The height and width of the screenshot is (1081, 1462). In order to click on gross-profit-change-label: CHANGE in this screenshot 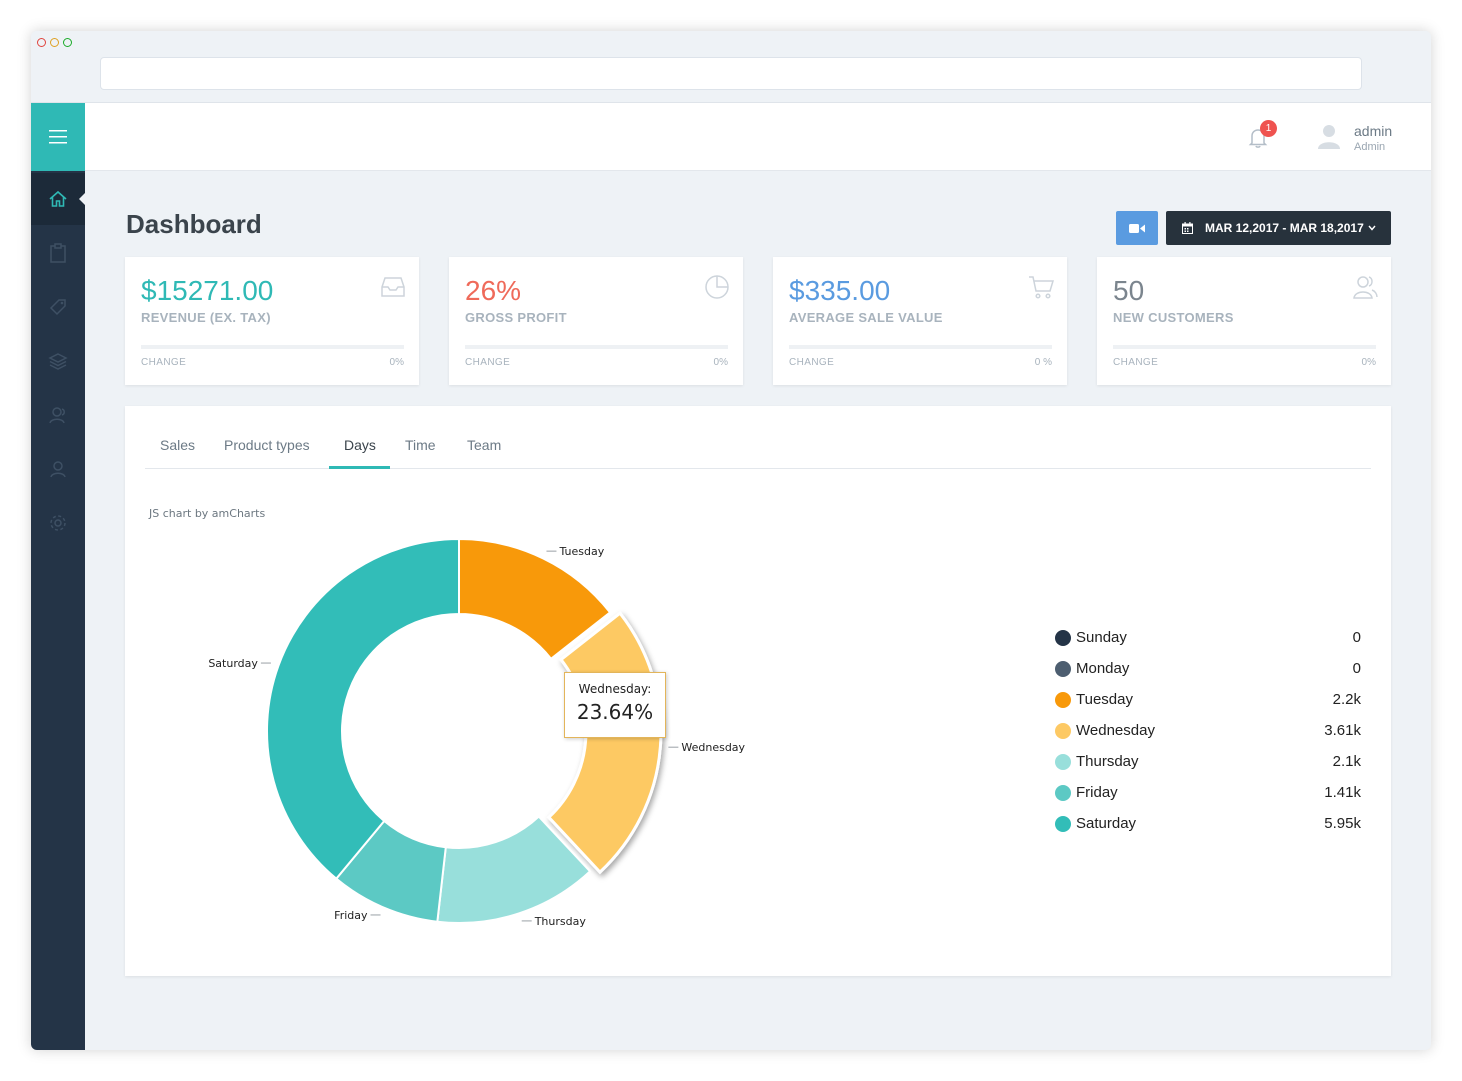, I will do `click(488, 362)`.